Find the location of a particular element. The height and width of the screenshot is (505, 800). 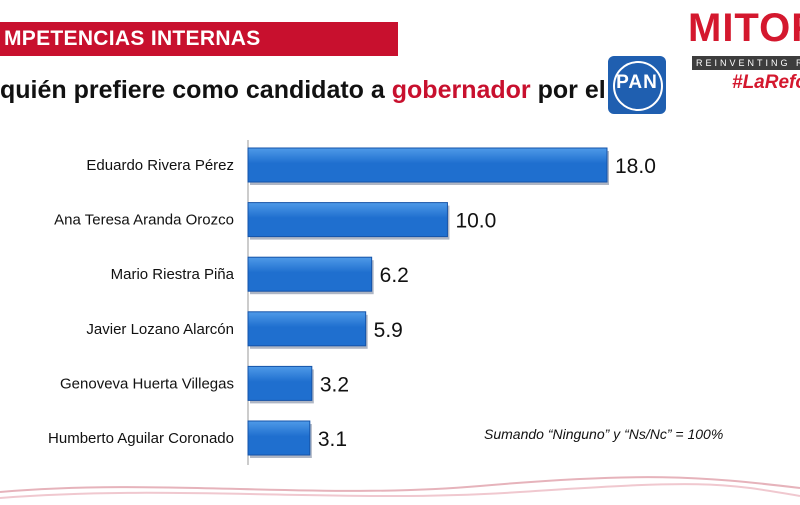

section-banner: MPETENCIAS INTERNAS is located at coordinates (199, 39).